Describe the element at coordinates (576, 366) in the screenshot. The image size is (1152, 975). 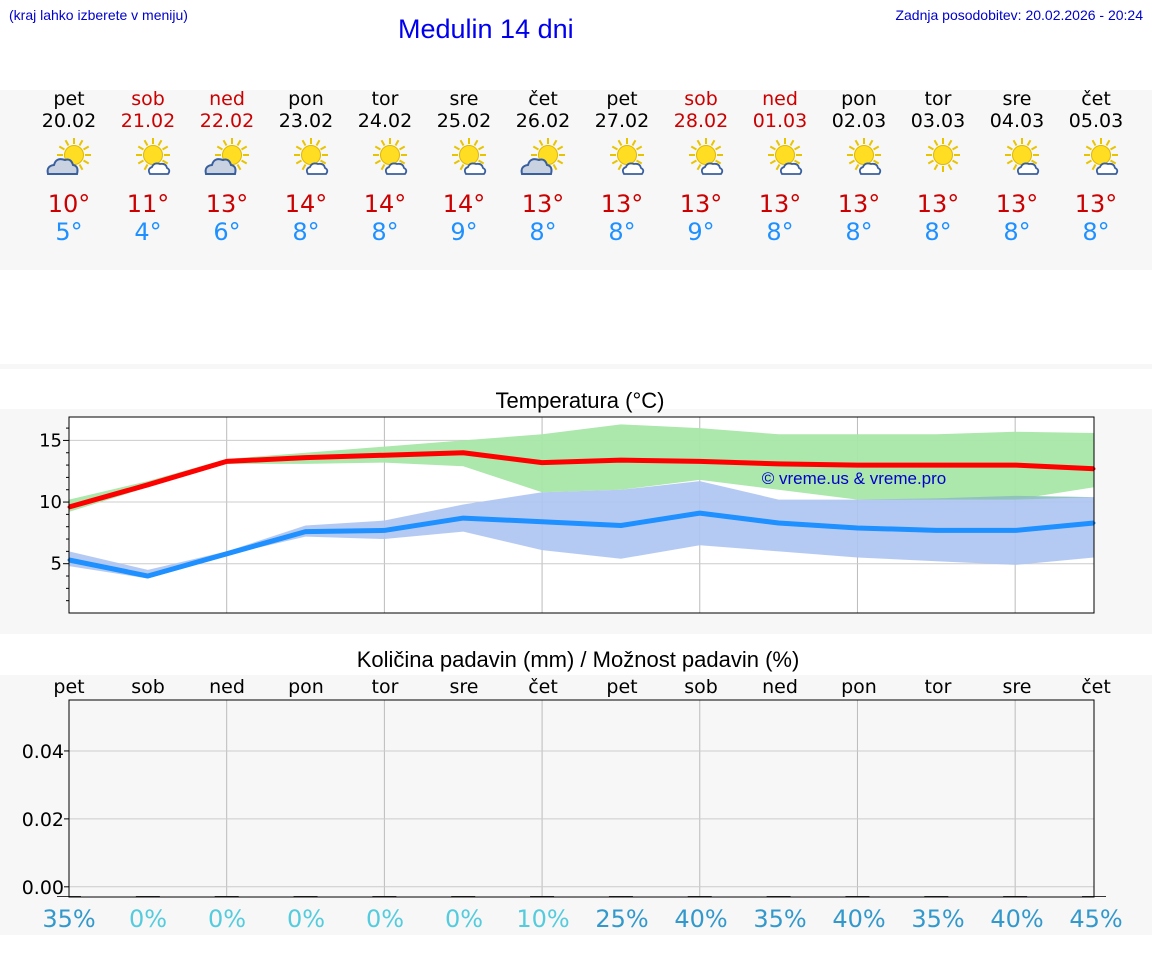
I see `divider-band` at that location.